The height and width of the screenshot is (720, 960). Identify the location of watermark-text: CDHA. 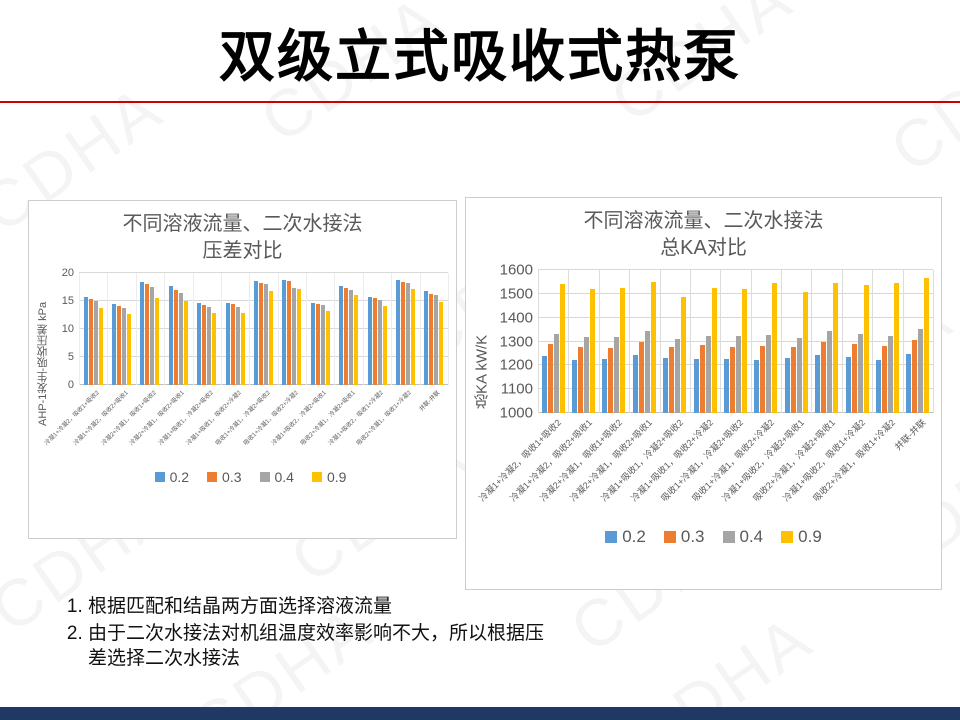
(721, 659).